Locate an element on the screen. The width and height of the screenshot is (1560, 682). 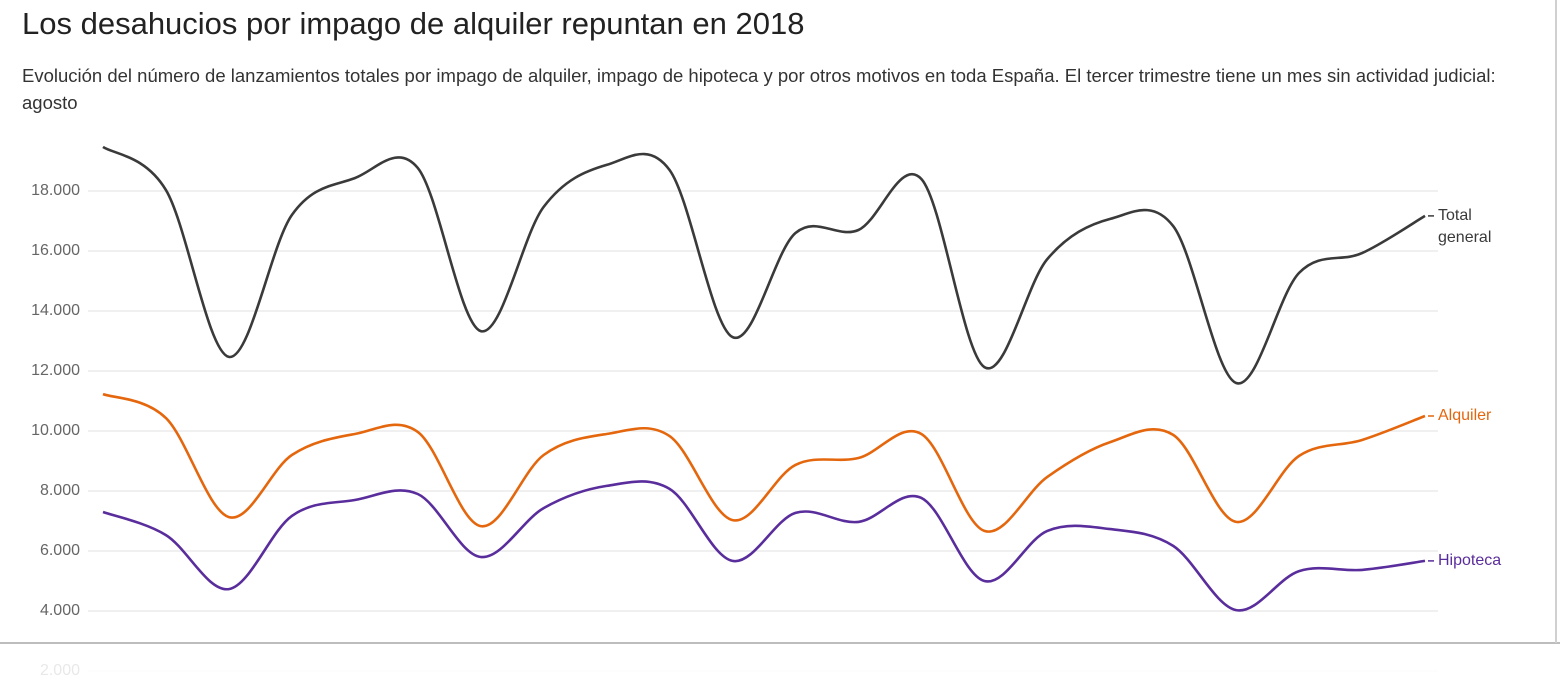
series-label: Total general is located at coordinates (1465, 226).